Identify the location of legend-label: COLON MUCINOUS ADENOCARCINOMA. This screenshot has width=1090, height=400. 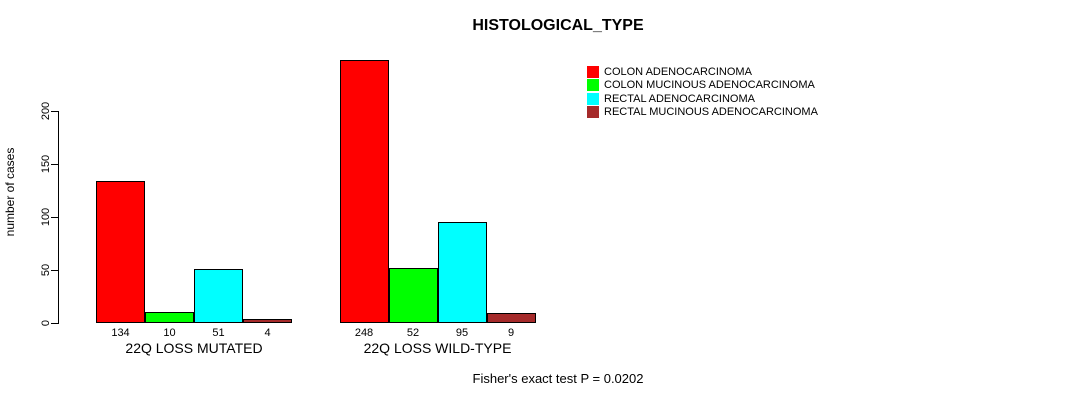
(709, 85).